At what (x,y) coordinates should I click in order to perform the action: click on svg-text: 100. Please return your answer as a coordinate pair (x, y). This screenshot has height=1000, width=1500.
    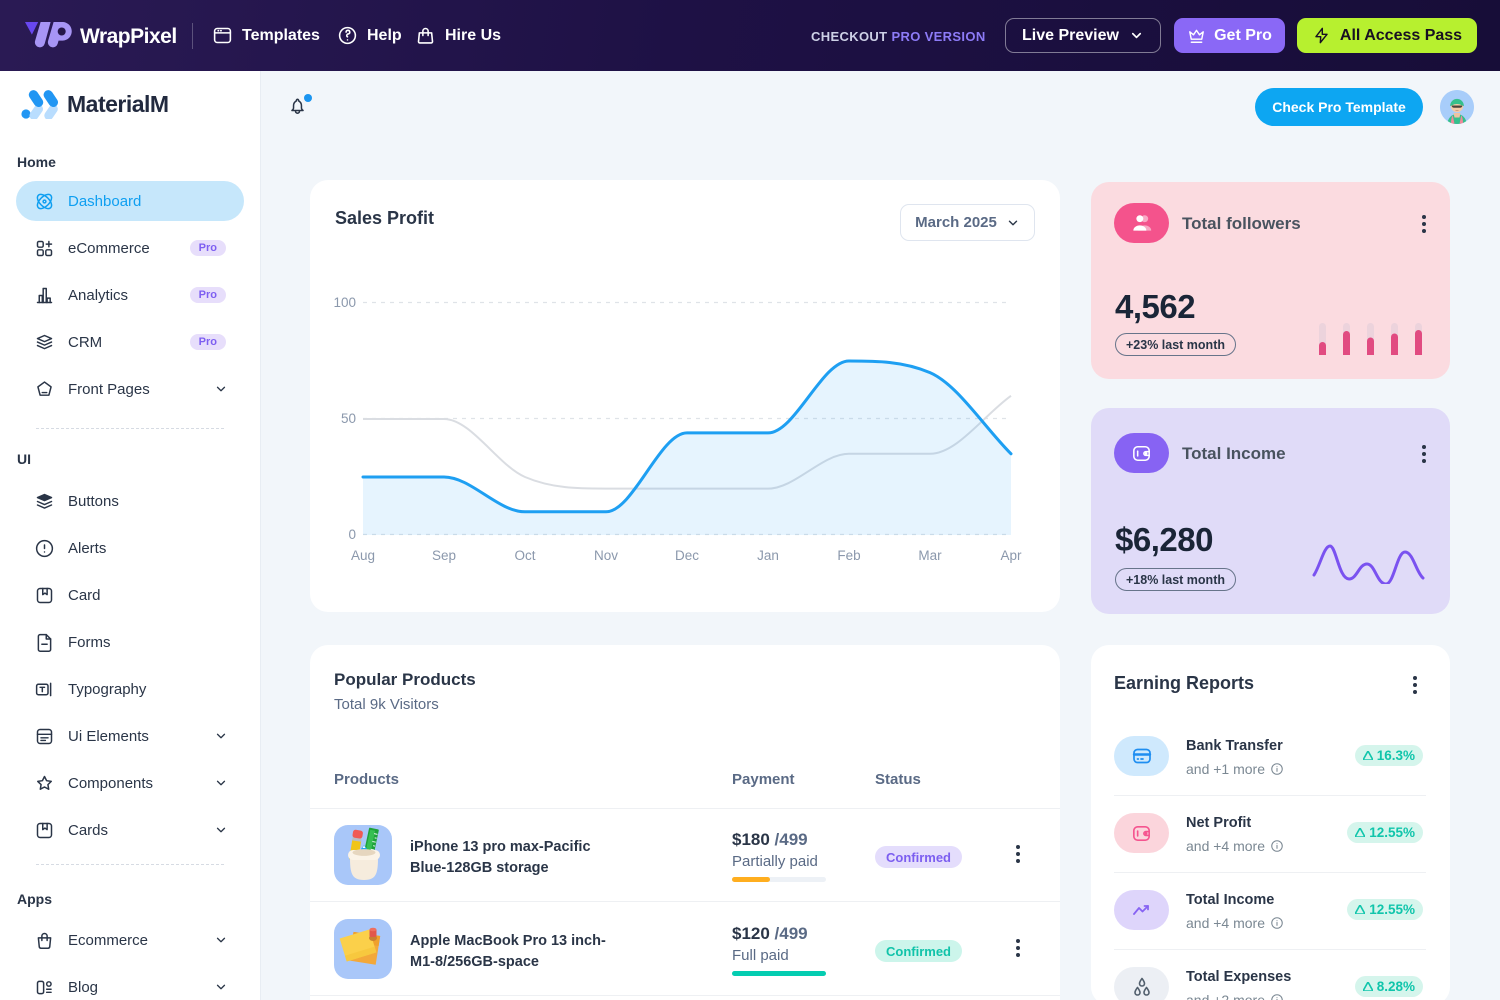
    Looking at the image, I should click on (344, 302).